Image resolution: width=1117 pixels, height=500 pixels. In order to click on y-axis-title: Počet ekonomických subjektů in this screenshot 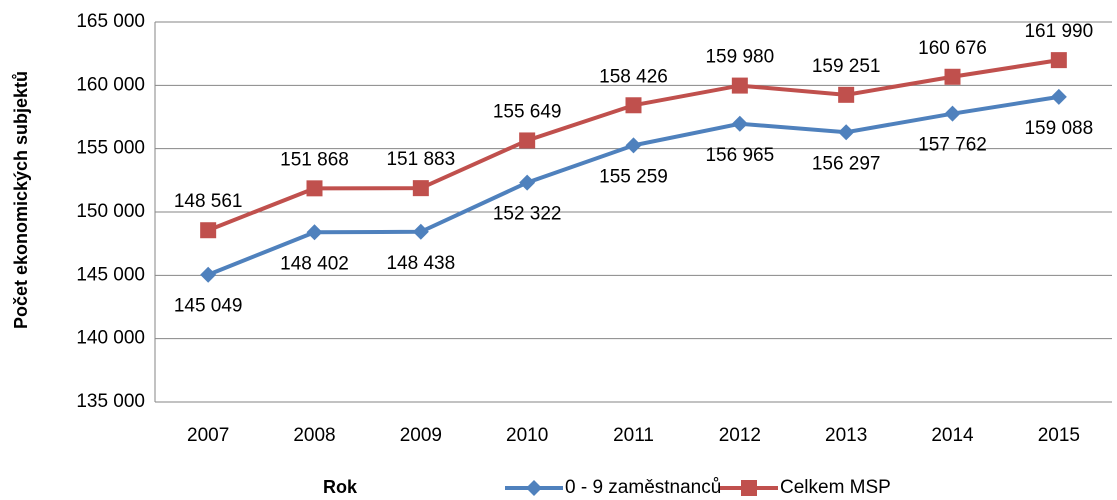, I will do `click(21, 200)`.